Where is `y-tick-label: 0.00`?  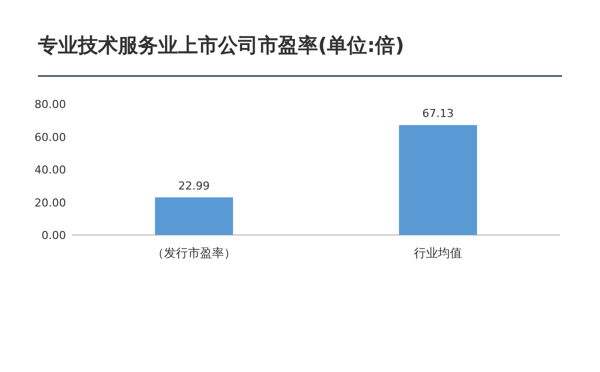
y-tick-label: 0.00 is located at coordinates (54, 235).